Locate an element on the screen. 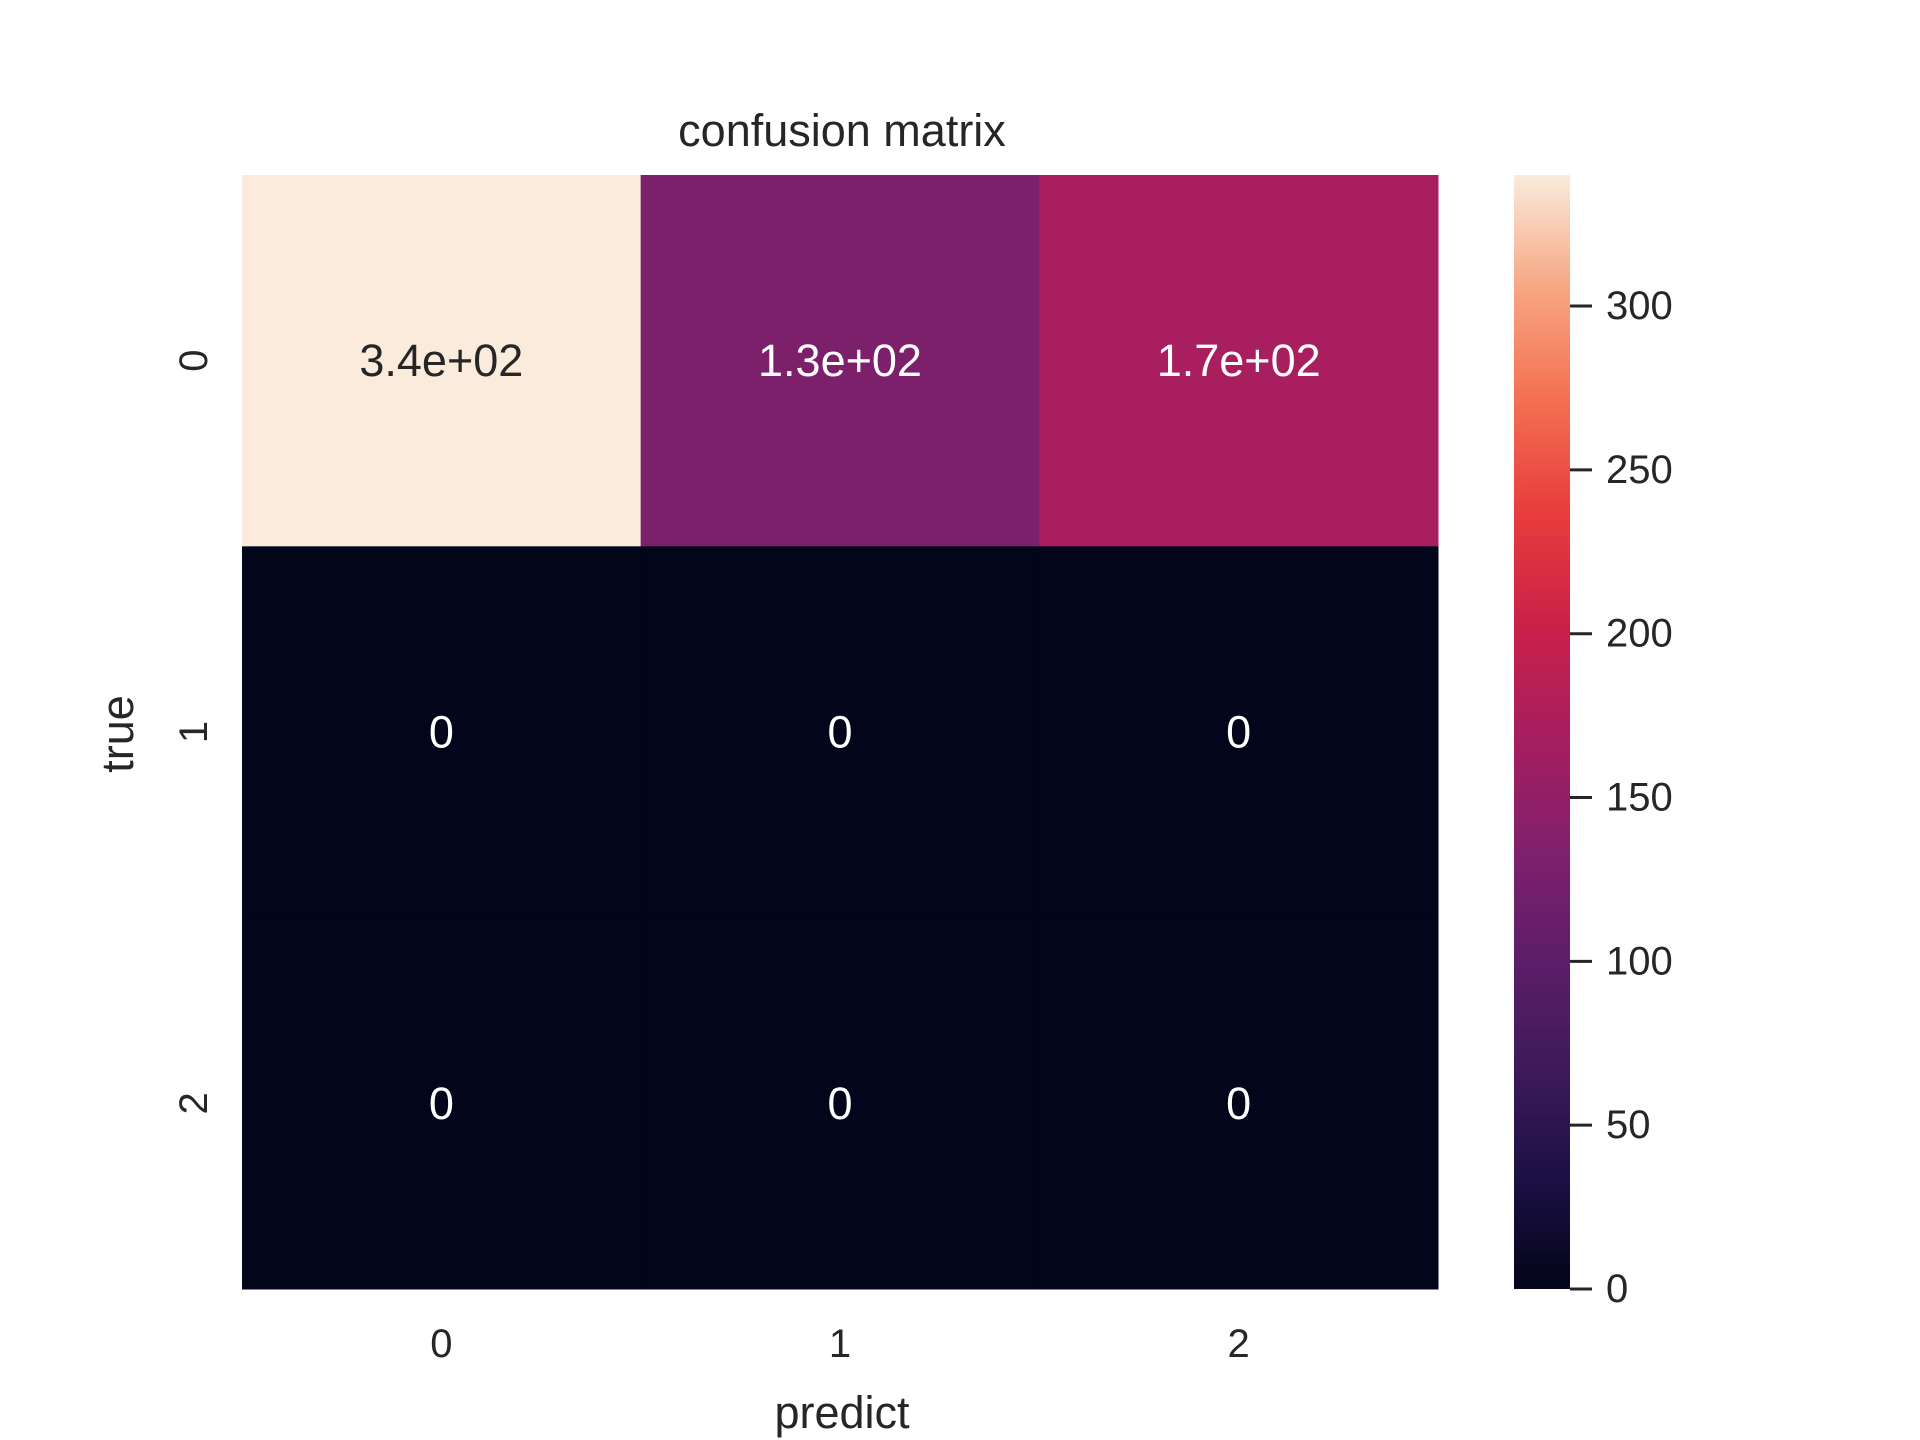 This screenshot has height=1440, width=1920. cell-annotation-r0-c2: 1.7e+02 is located at coordinates (1239, 360).